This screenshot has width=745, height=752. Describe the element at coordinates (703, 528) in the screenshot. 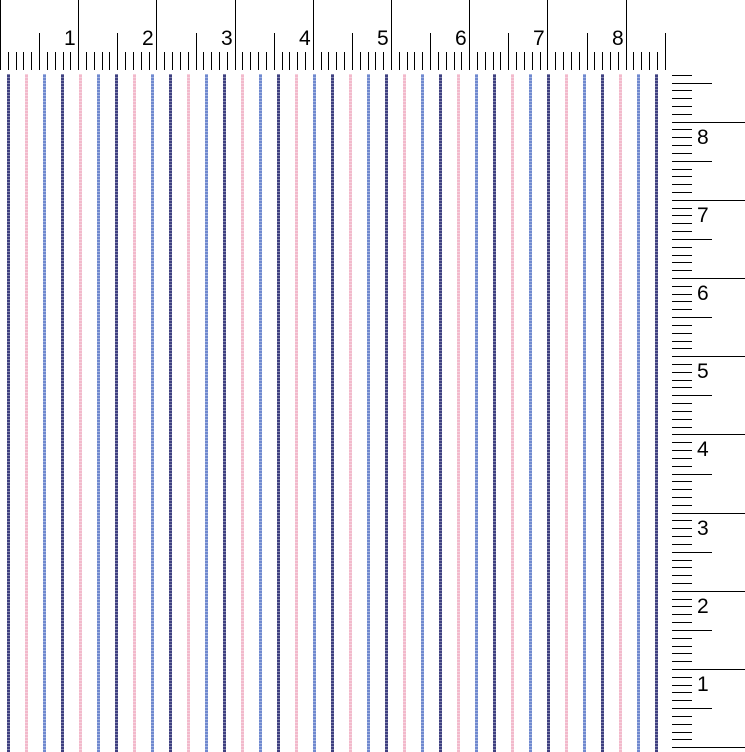

I see `ruler-label: 3` at that location.